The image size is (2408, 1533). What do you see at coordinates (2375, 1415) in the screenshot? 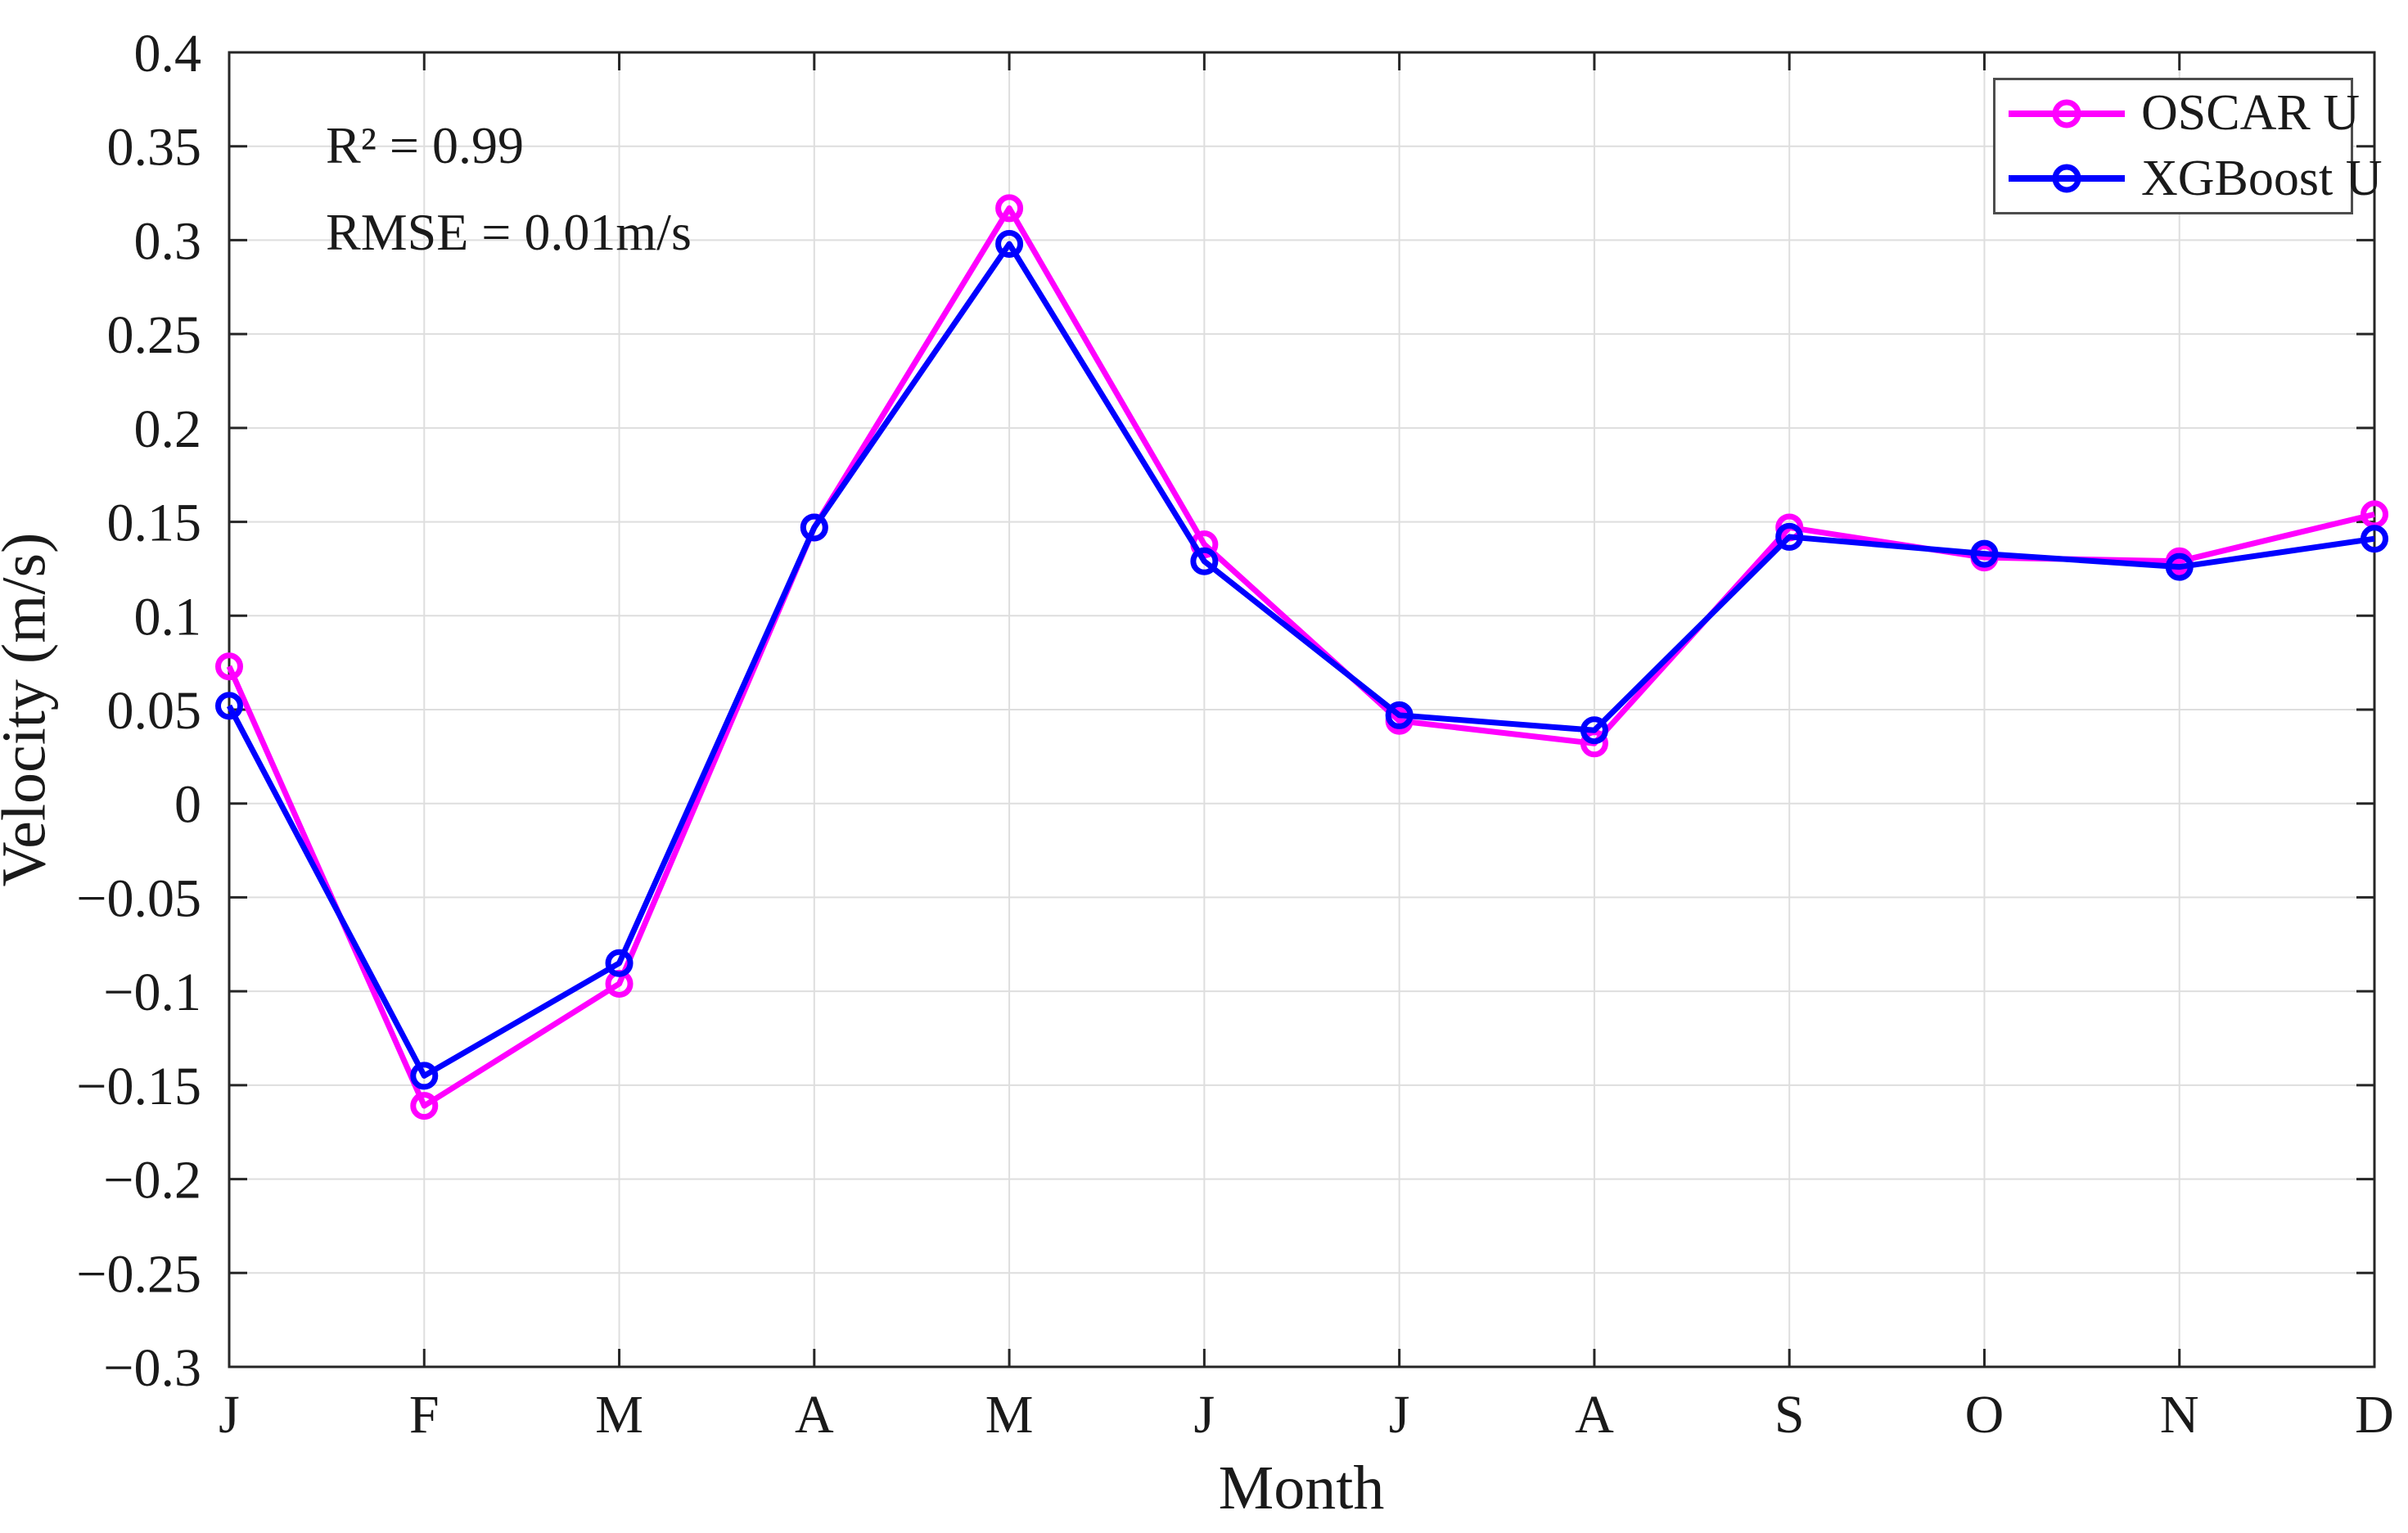
I see `x-tick-label: D` at bounding box center [2375, 1415].